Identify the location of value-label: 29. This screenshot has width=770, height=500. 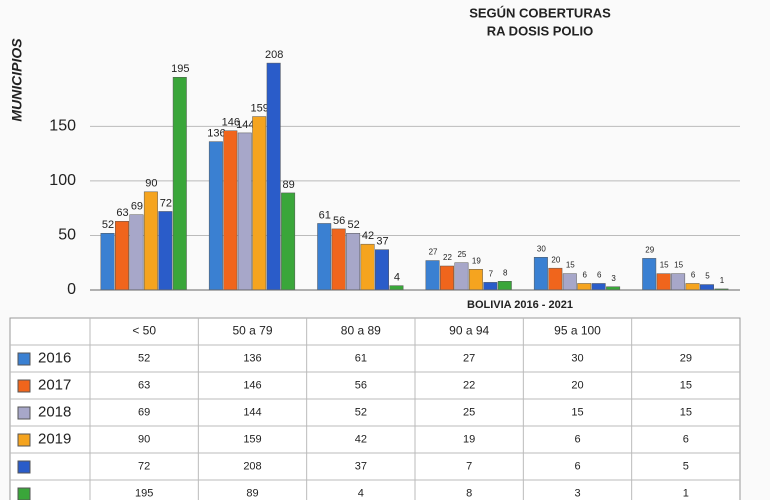
(649, 249).